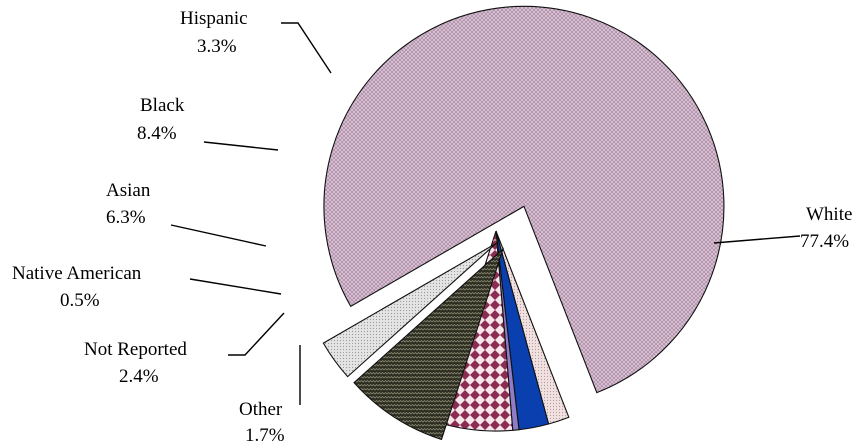  I want to click on leader-line-hispanic, so click(306, 48).